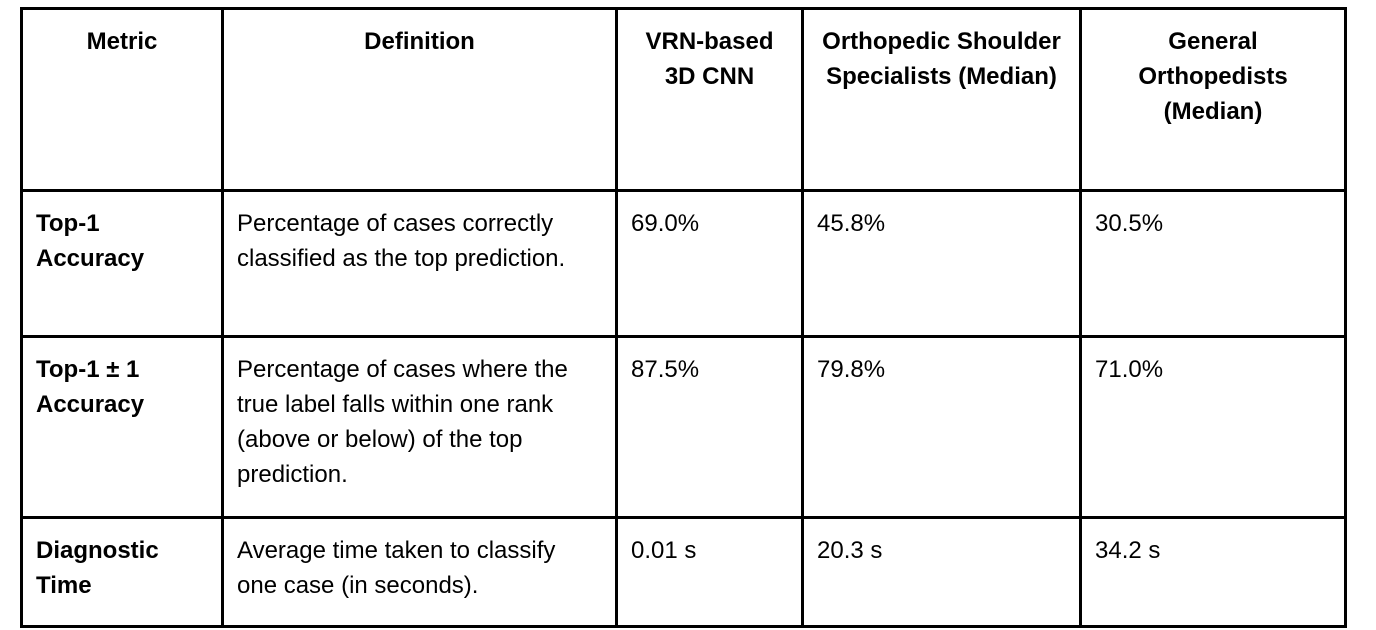  I want to click on general-value-cell: 71.0%, so click(1213, 427).